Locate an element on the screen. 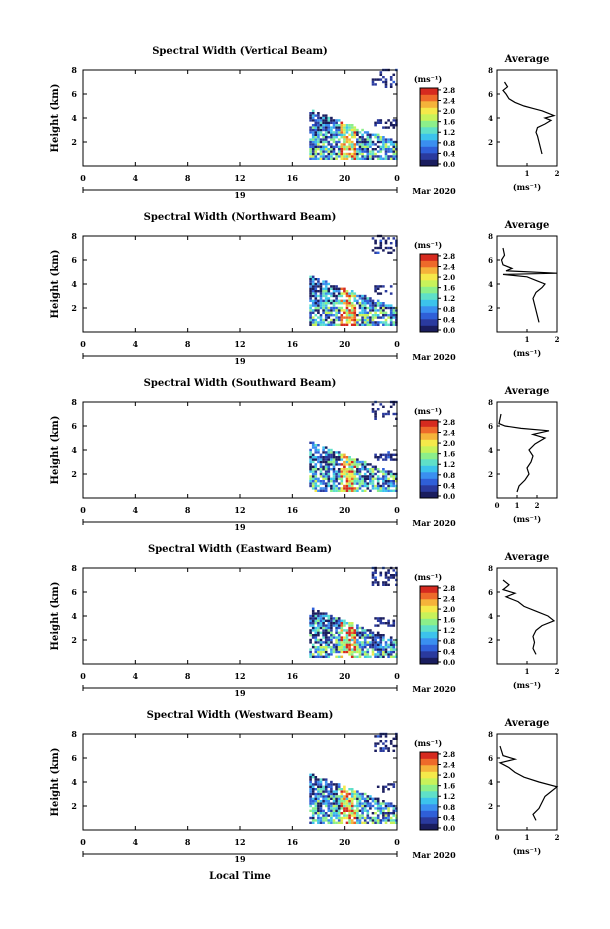  colorbar-tick-label: 1.6 is located at coordinates (449, 786).